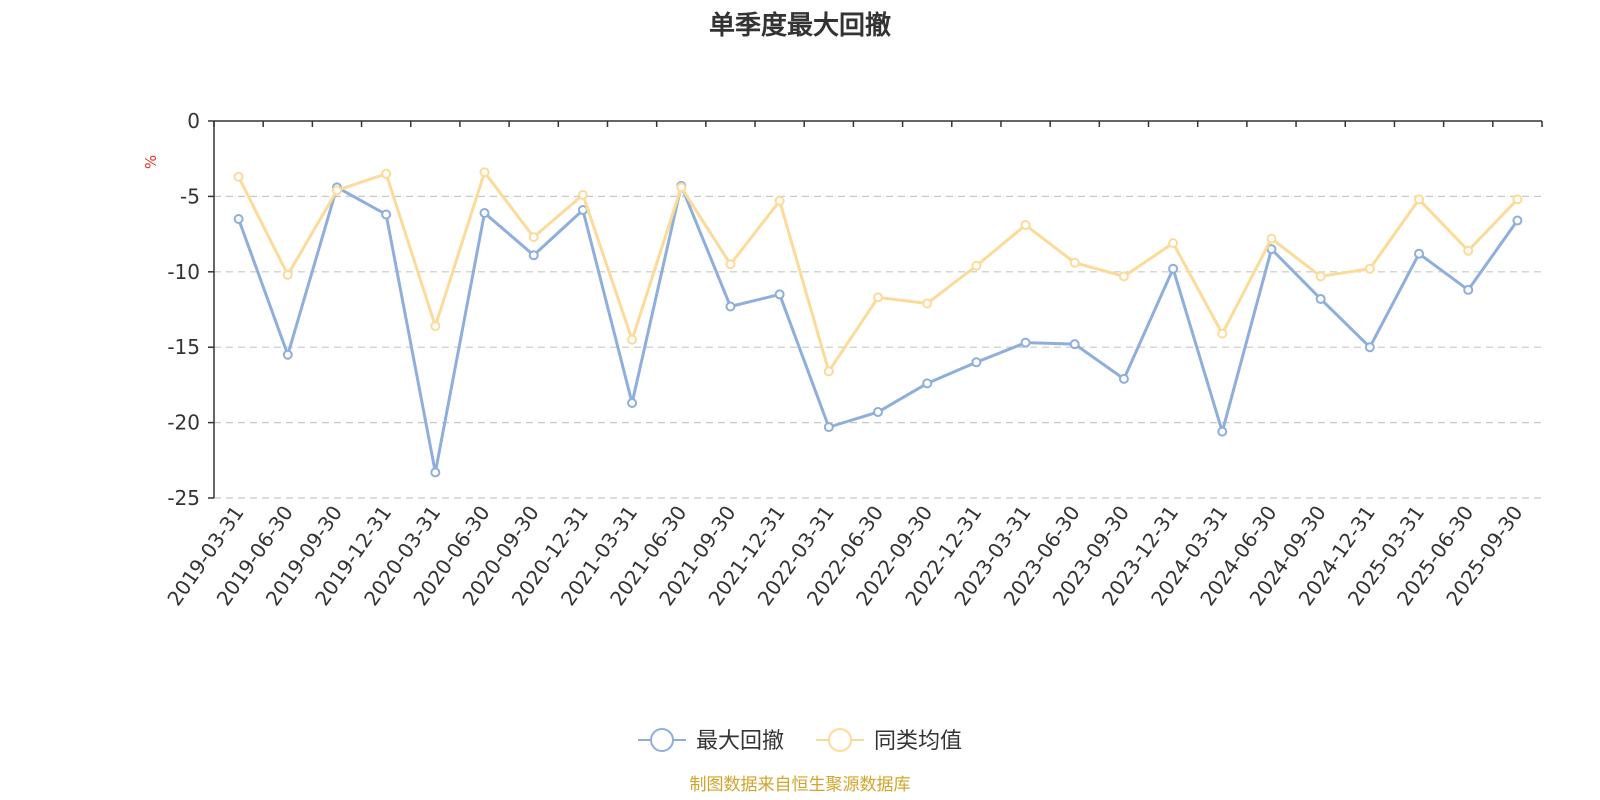 This screenshot has width=1600, height=800. What do you see at coordinates (193, 121) in the screenshot?
I see `y-tick-label: 0` at bounding box center [193, 121].